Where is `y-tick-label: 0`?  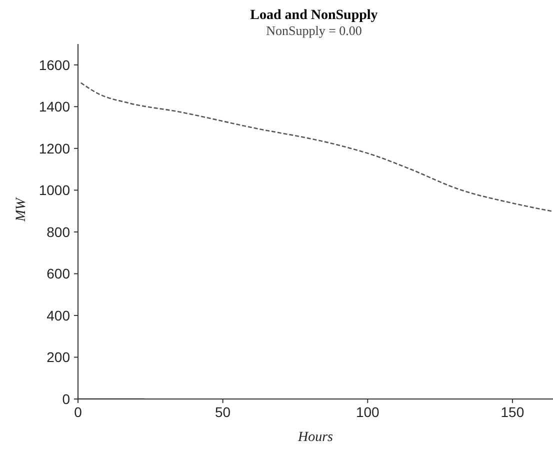
y-tick-label: 0 is located at coordinates (66, 398).